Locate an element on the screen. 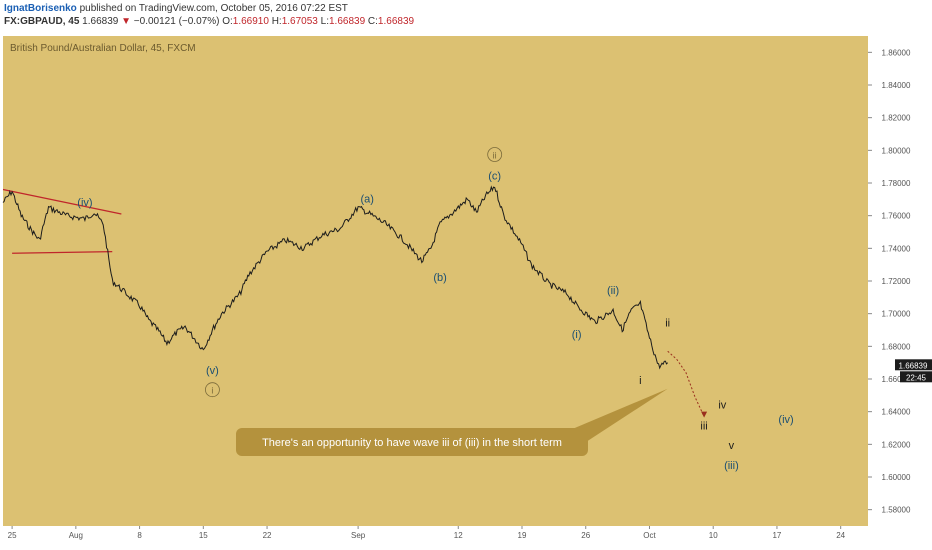 The height and width of the screenshot is (550, 932). y-tick-label: 1.70000 is located at coordinates (896, 314).